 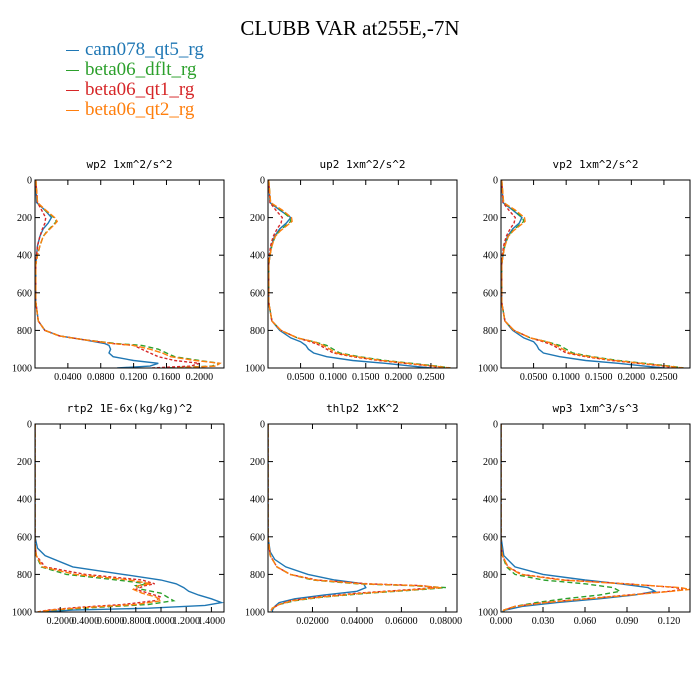 I want to click on panel-title: up2 1xm^2/s^2, so click(x=362, y=164).